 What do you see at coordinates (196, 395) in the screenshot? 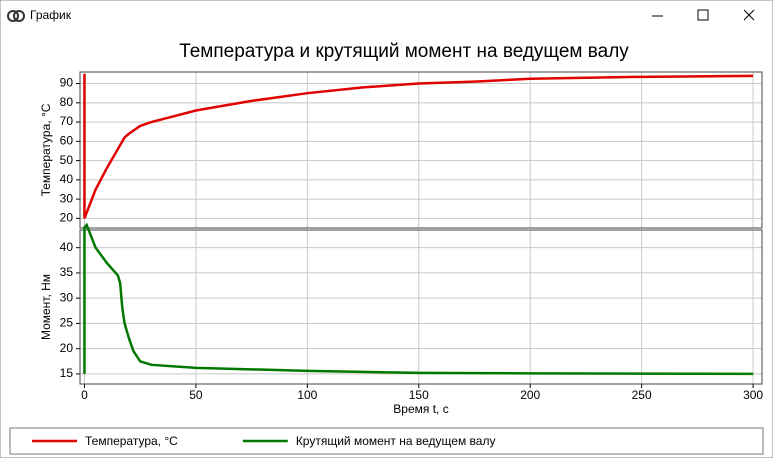
I see `x-tick-label: 50` at bounding box center [196, 395].